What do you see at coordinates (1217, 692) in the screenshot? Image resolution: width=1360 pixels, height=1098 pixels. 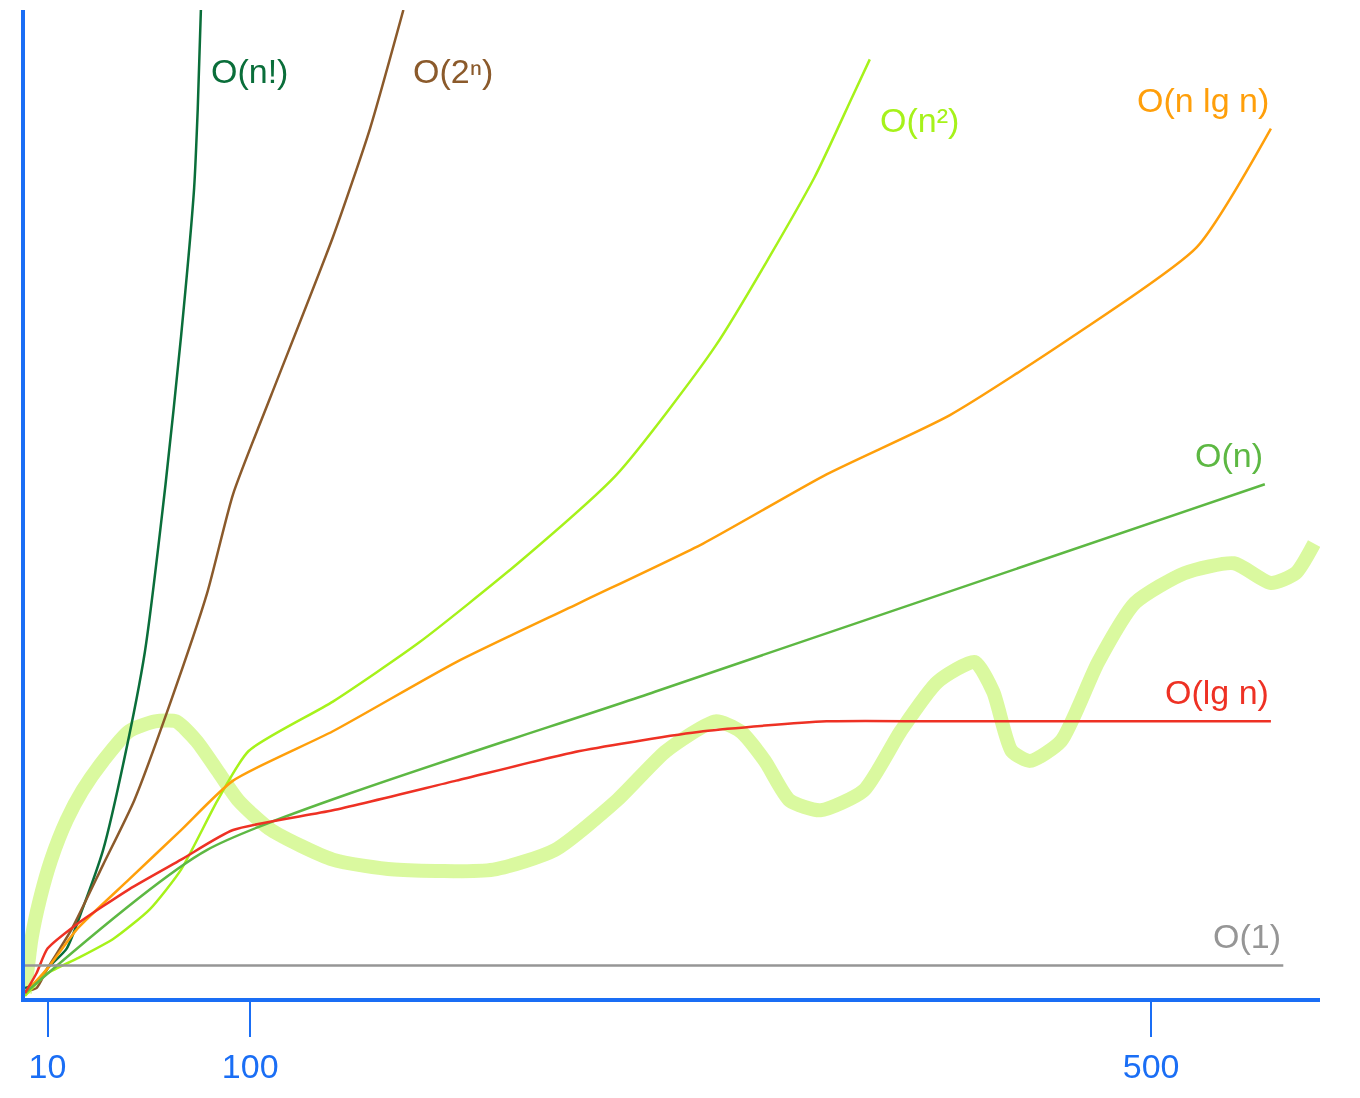 I see `series-label: O(lg n)` at bounding box center [1217, 692].